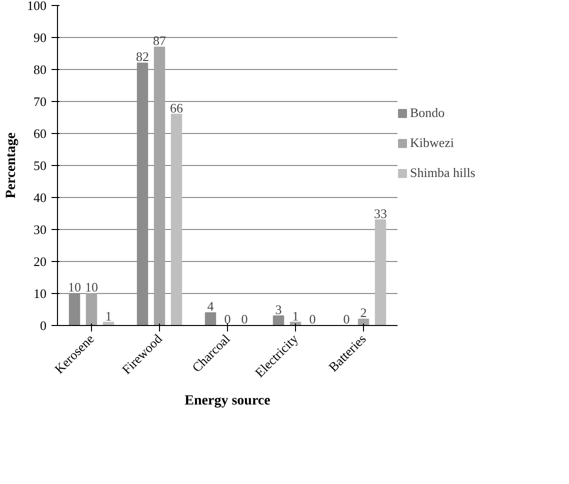  Describe the element at coordinates (36, 6) in the screenshot. I see `y-tick-label: 100` at that location.